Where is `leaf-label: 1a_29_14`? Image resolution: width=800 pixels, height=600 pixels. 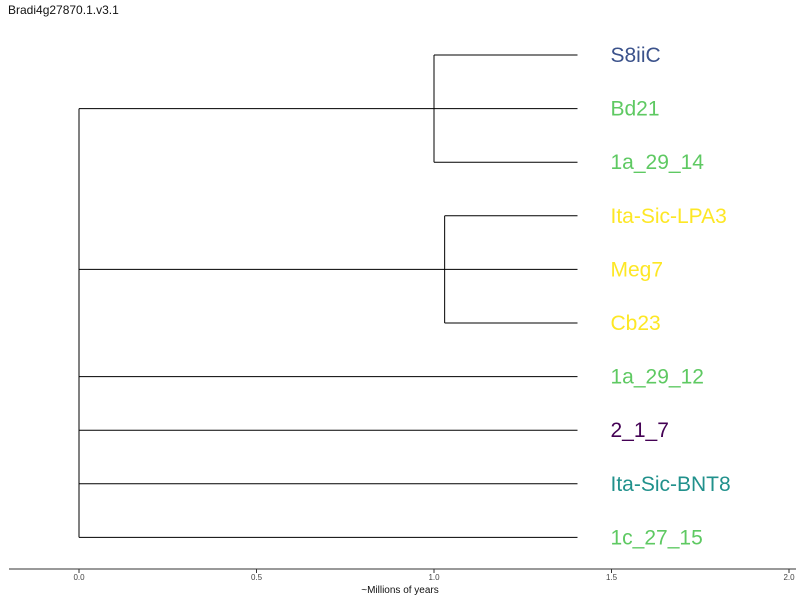
leaf-label: 1a_29_14 is located at coordinates (658, 162).